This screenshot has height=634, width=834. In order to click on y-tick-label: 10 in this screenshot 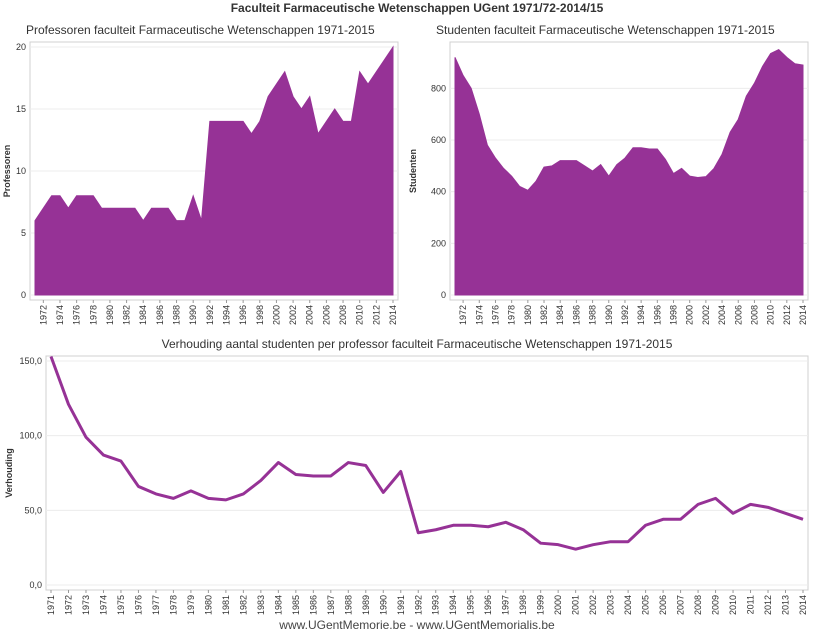, I will do `click(21, 171)`.